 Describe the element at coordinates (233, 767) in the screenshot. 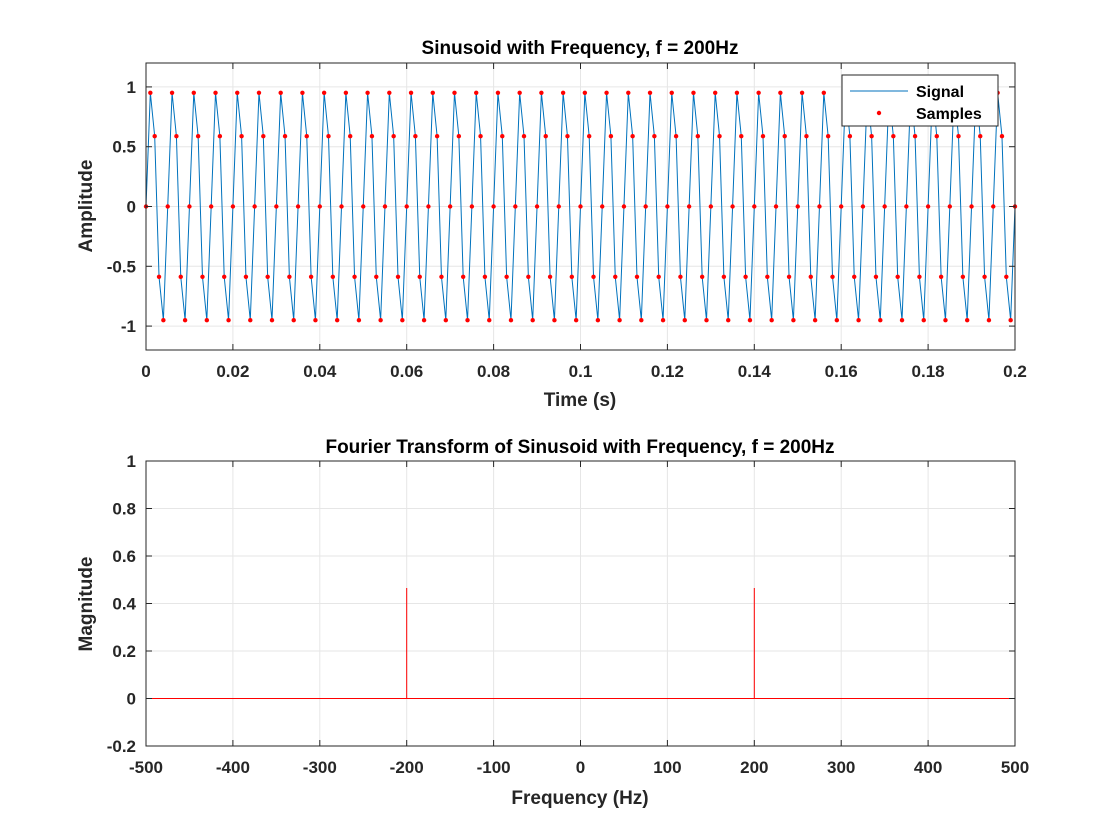

I see `fourier-x-tick-label: -400` at that location.